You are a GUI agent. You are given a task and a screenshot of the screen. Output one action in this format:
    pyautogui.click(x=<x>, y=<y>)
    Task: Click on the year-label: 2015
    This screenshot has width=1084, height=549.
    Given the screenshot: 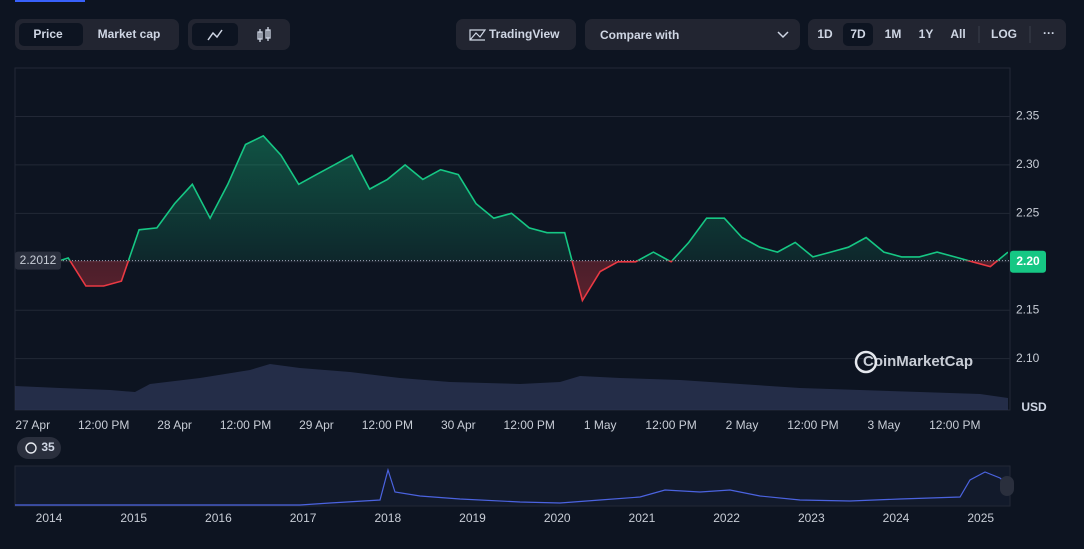 What is the action you would take?
    pyautogui.click(x=133, y=518)
    